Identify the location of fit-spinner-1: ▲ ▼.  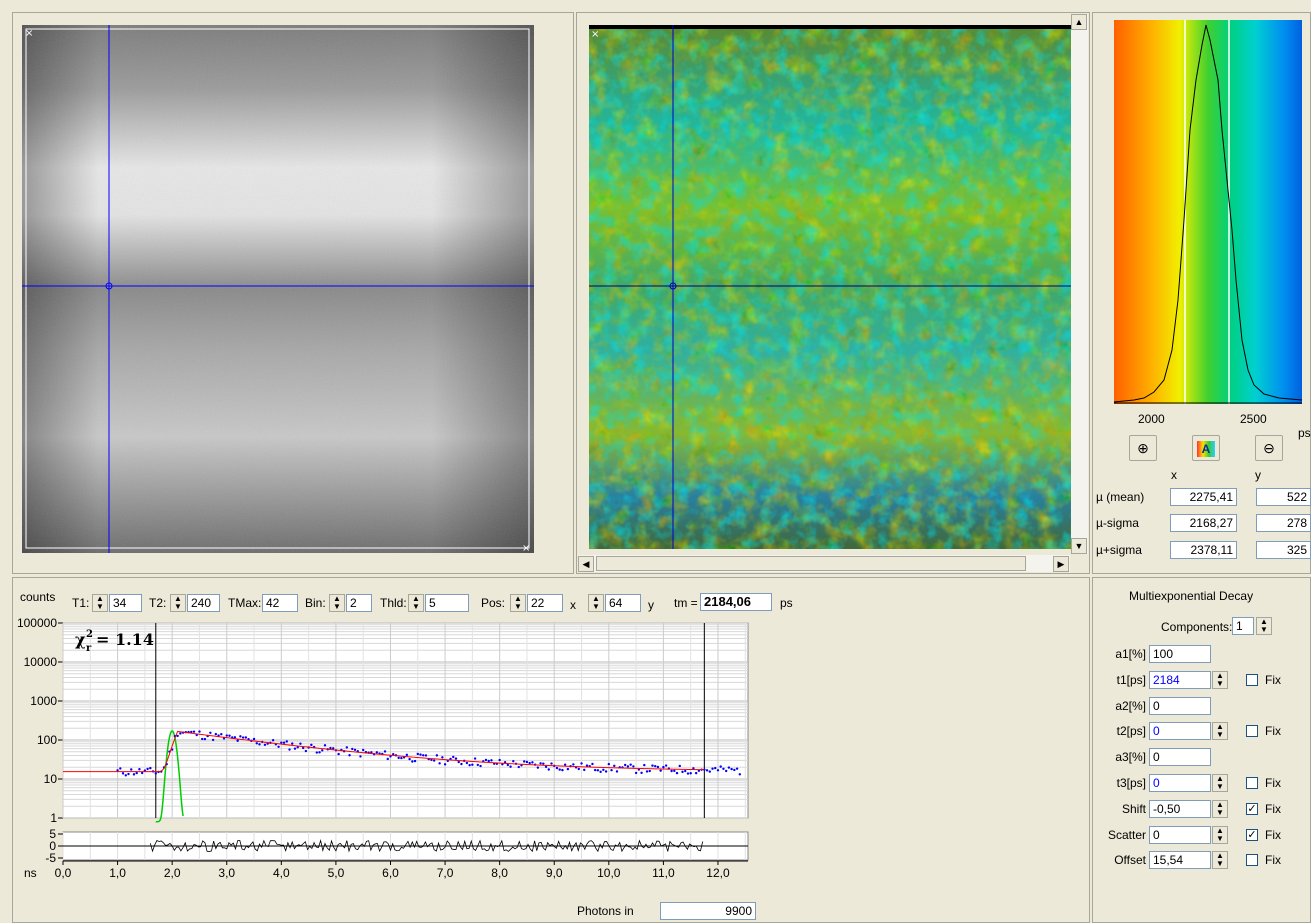
(1220, 679).